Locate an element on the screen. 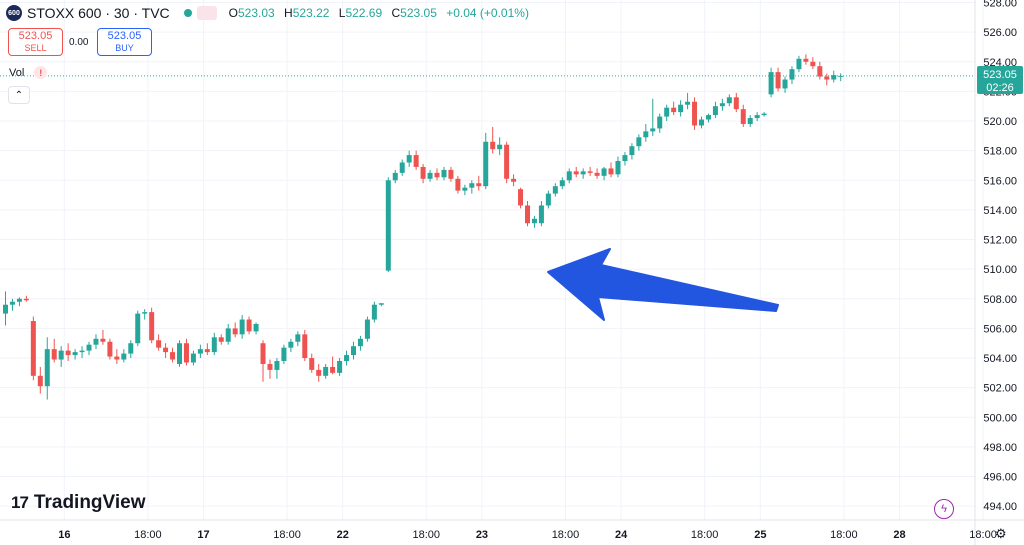 This screenshot has width=1024, height=545. warning-icon: ! is located at coordinates (41, 72).